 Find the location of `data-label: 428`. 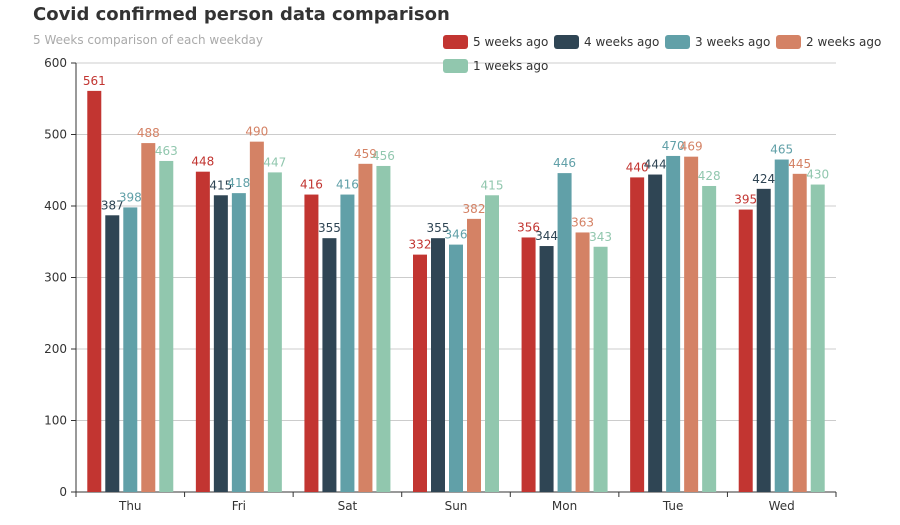

data-label: 428 is located at coordinates (709, 176).